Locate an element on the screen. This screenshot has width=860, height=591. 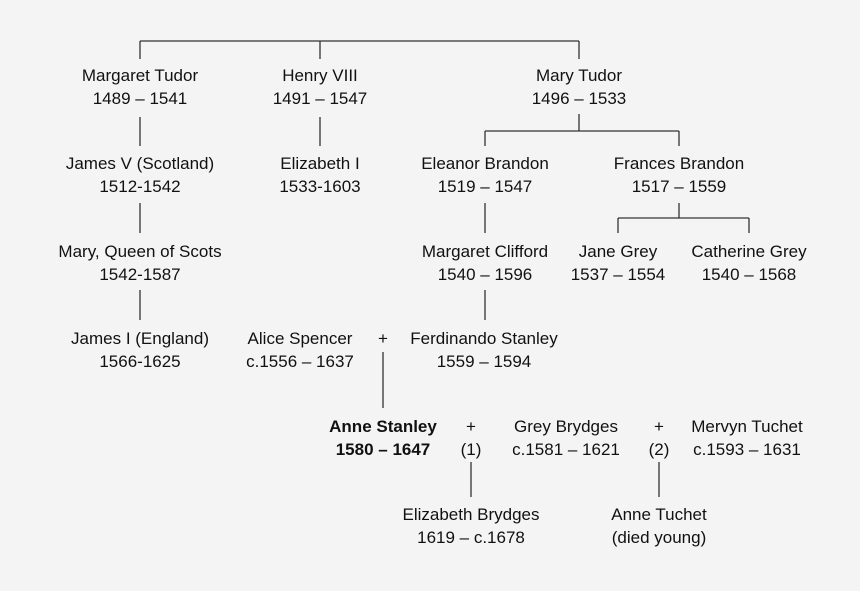
person-name: Anne Stanley is located at coordinates (383, 426).